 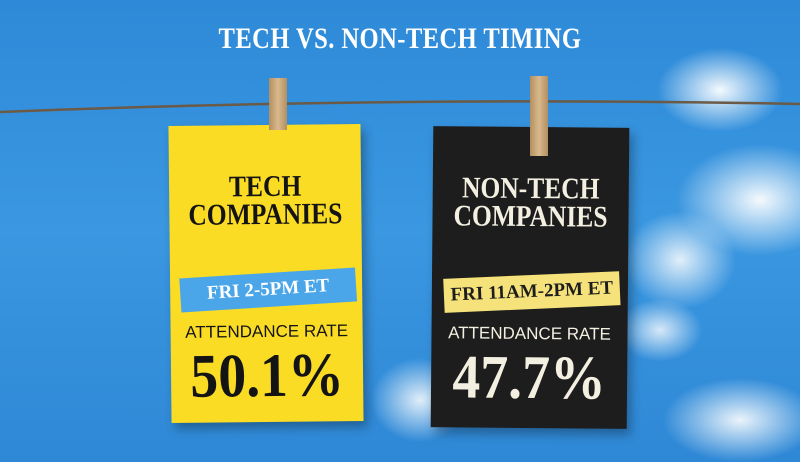 What do you see at coordinates (400, 107) in the screenshot?
I see `rope` at bounding box center [400, 107].